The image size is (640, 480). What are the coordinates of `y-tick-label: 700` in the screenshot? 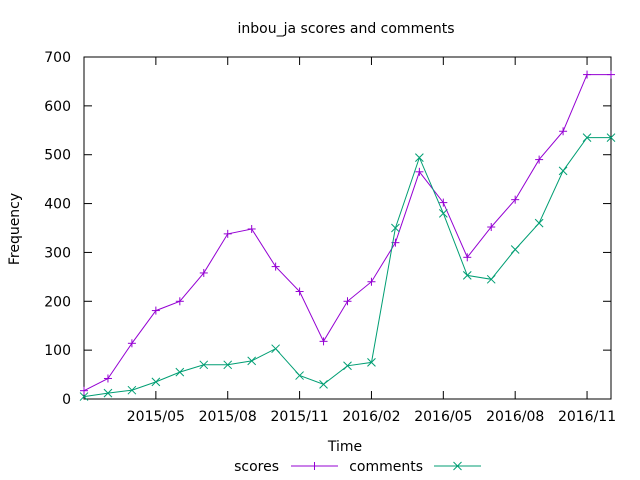 It's located at (57, 58).